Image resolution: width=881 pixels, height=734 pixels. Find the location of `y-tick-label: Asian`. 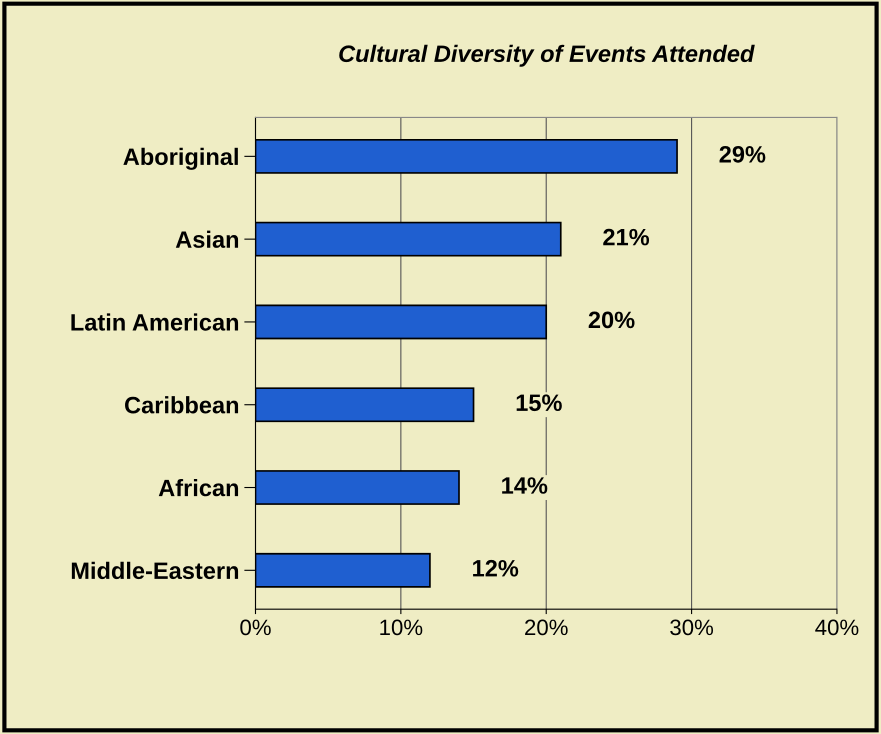

y-tick-label: Asian is located at coordinates (207, 239).